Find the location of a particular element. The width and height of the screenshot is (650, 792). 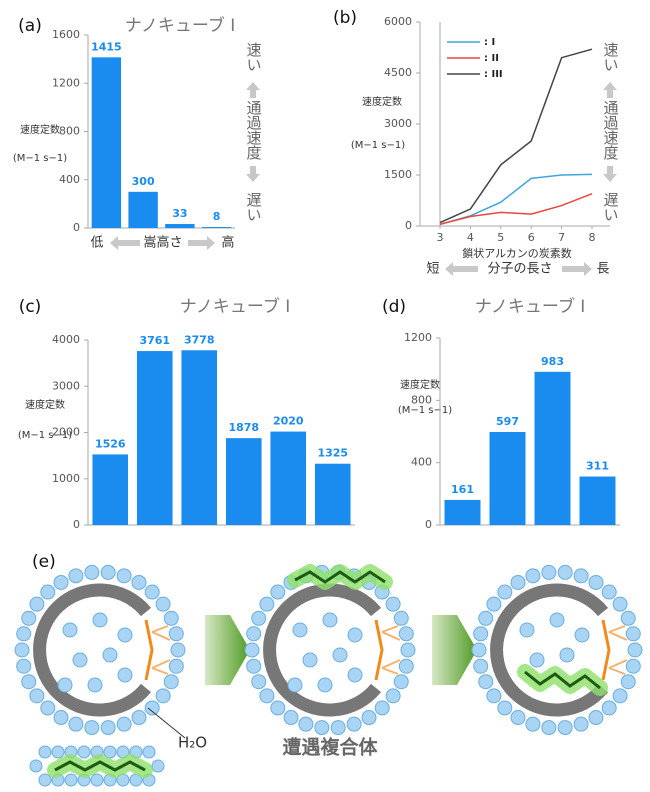

y-tick-label: 1600 is located at coordinates (66, 34).